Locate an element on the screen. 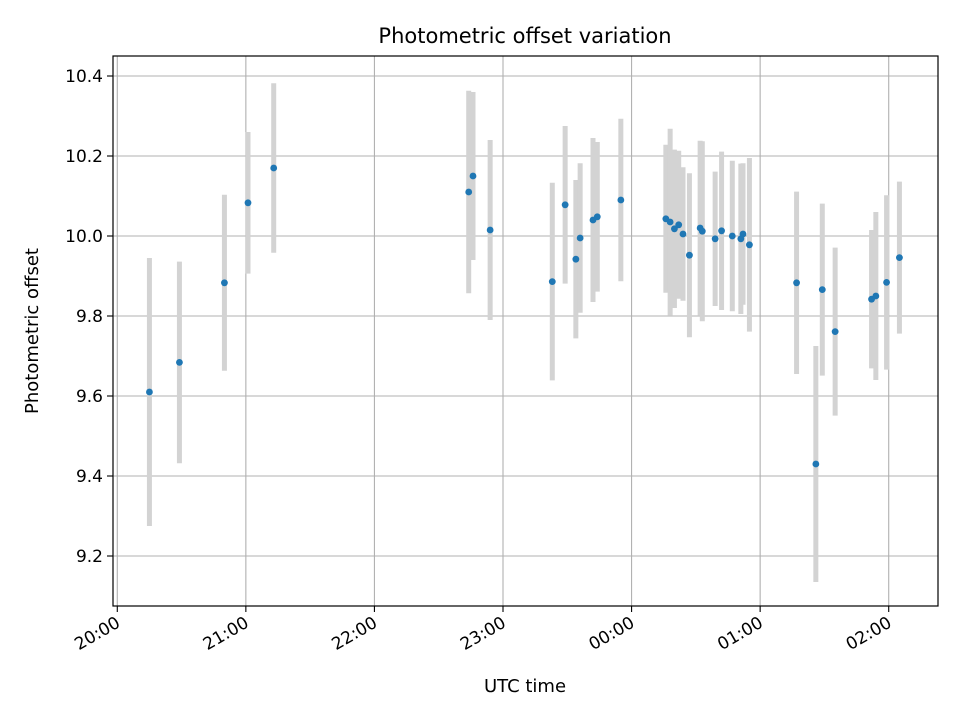 Image resolution: width=960 pixels, height=724 pixels. y-axis-ticks: 9.2 9.4 9.6 9.8 10.0 10.2 10.4 is located at coordinates (89, 317).